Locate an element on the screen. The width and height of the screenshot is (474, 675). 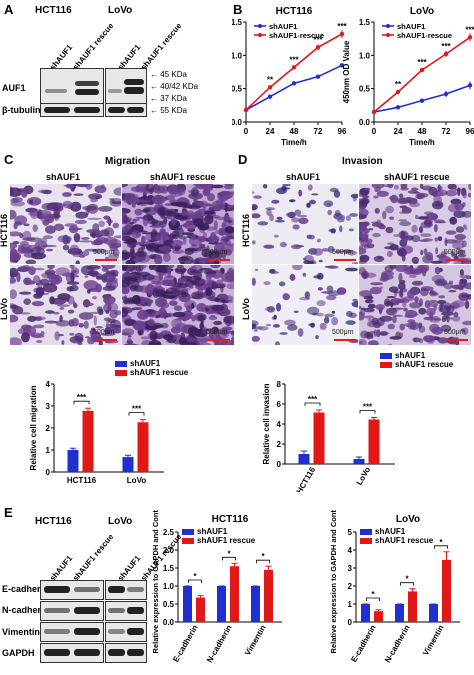
x-tick-label: N-cadherin is located at coordinates (397, 643).